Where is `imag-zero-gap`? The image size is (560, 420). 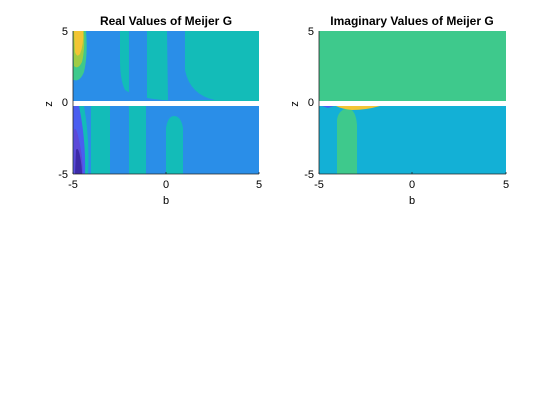
imag-zero-gap is located at coordinates (412, 103).